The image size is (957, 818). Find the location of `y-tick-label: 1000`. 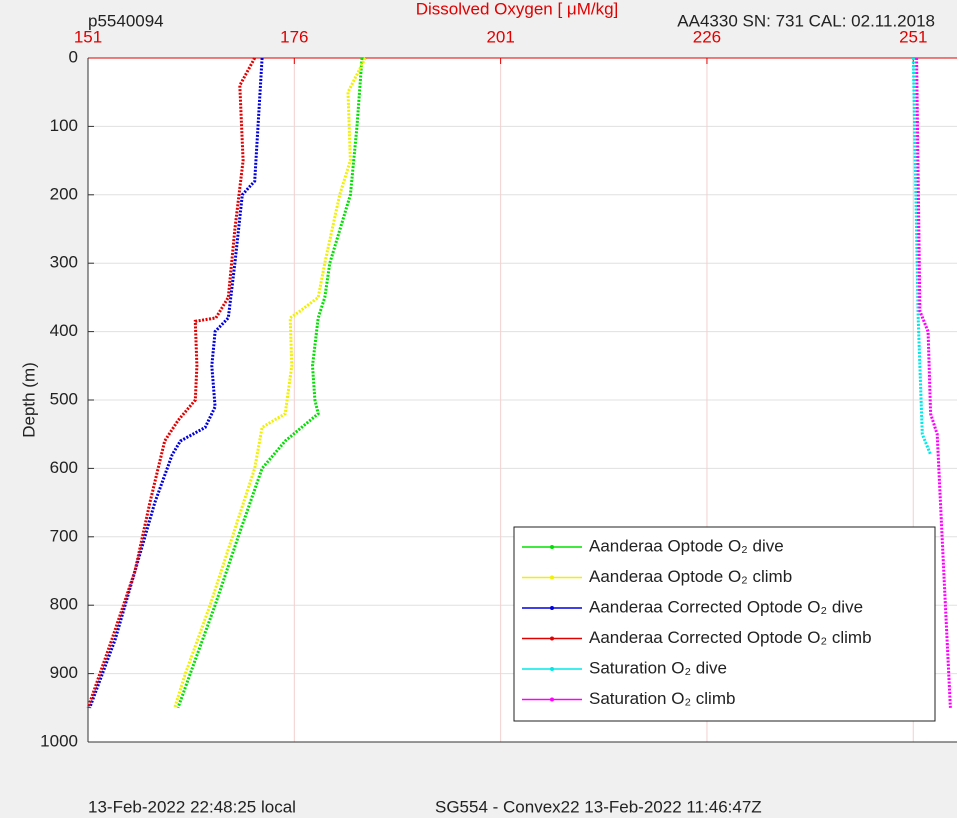

y-tick-label: 1000 is located at coordinates (59, 740).